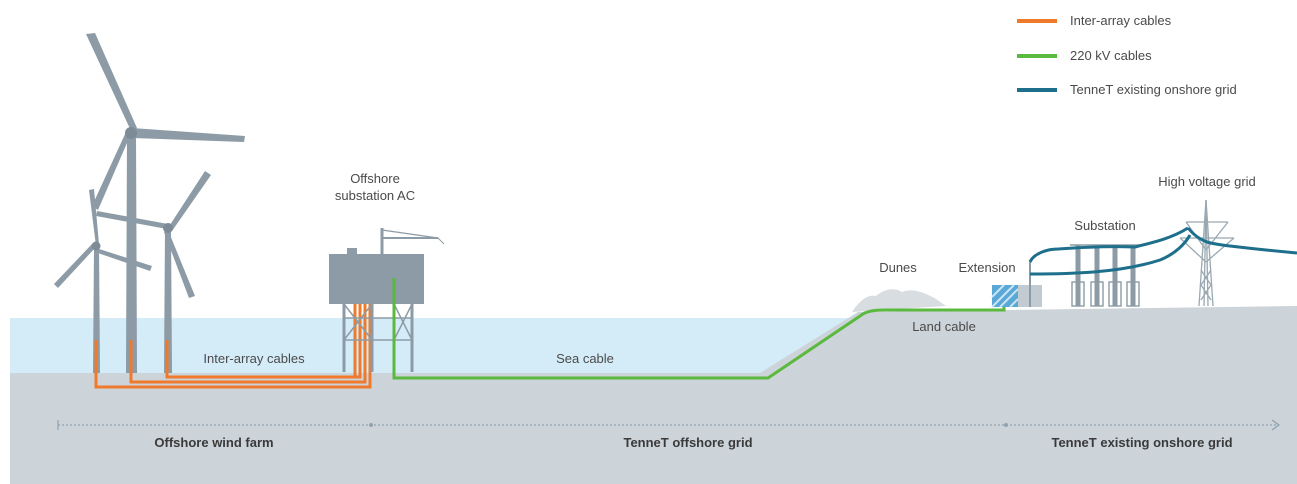 The height and width of the screenshot is (484, 1297). What do you see at coordinates (1162, 251) in the screenshot?
I see `onshore-grid-lines` at bounding box center [1162, 251].